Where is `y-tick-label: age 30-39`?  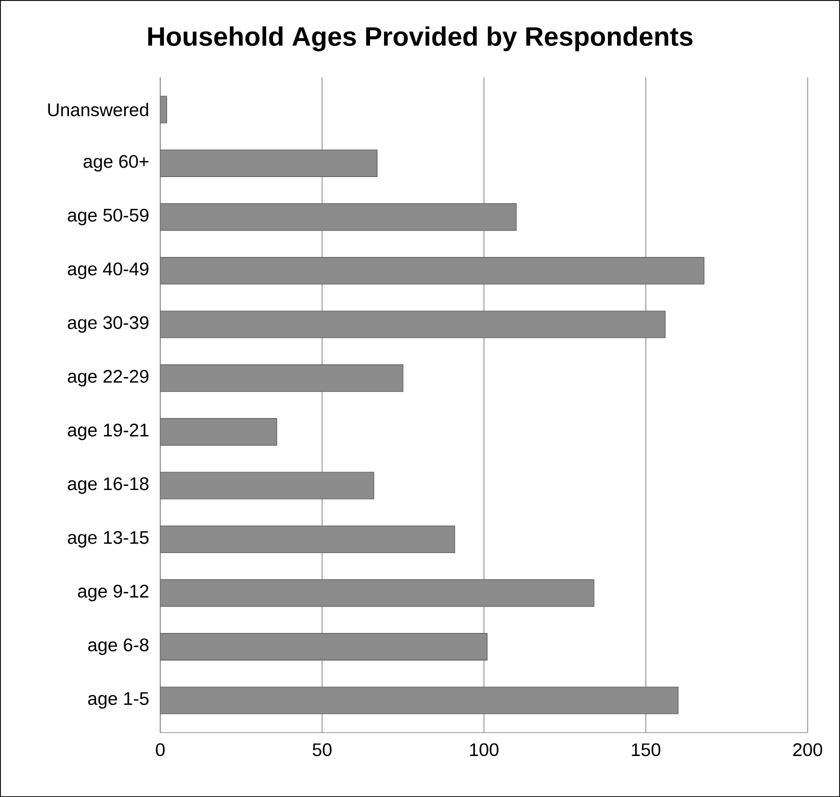 y-tick-label: age 30-39 is located at coordinates (108, 324).